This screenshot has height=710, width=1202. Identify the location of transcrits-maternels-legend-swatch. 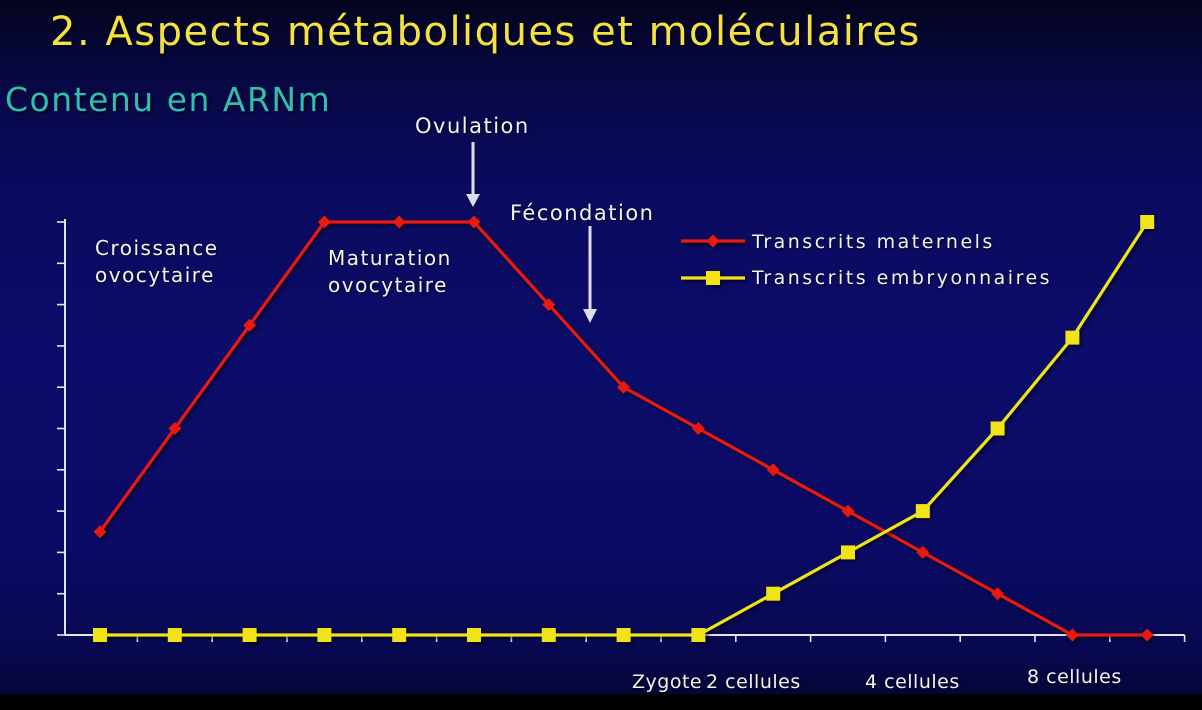
(713, 241).